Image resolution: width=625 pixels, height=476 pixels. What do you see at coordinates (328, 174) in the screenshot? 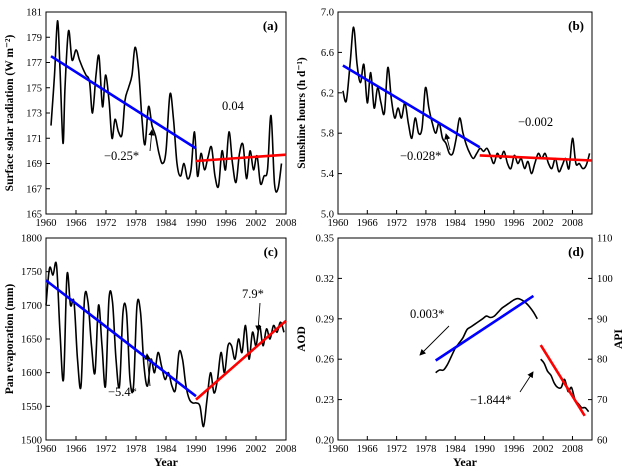
I see `y-tick-label: 5.4` at bounding box center [328, 174].